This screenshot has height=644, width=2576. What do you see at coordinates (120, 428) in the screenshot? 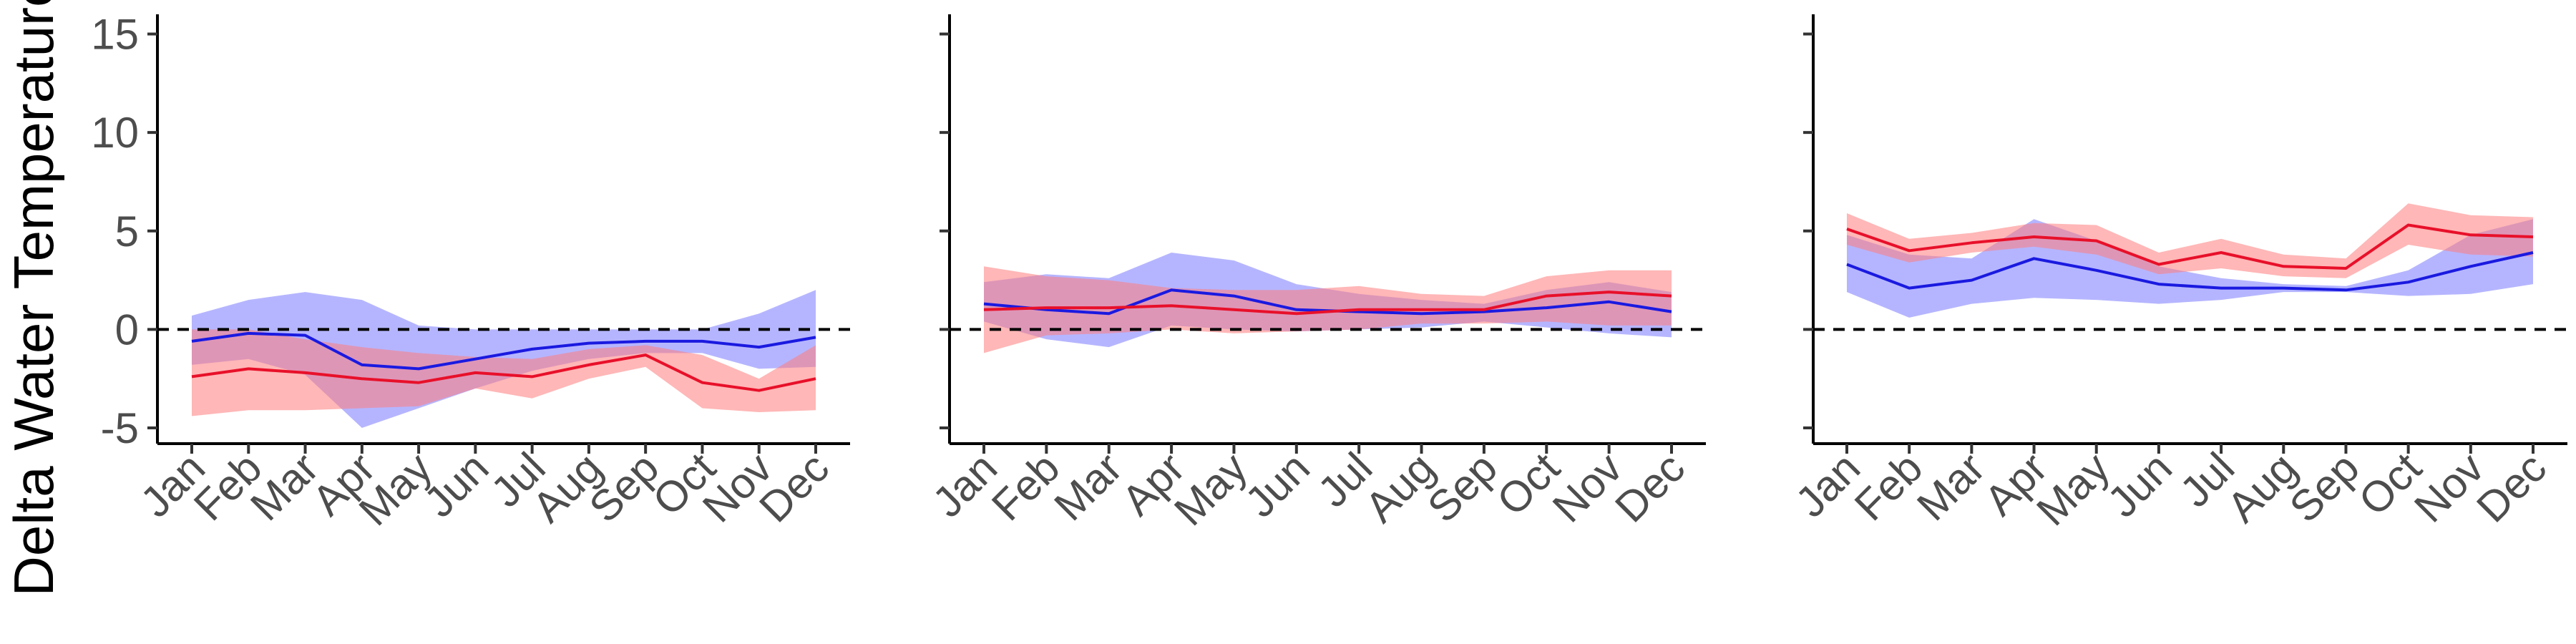
I see `y-tick-label: -5` at bounding box center [120, 428].